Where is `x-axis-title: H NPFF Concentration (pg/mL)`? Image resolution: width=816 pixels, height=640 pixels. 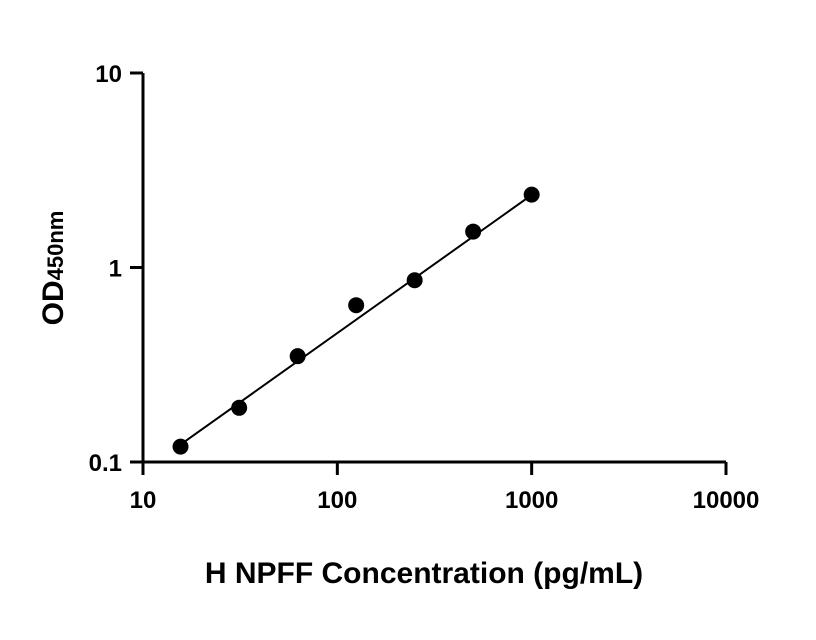
x-axis-title: H NPFF Concentration (pg/mL) is located at coordinates (424, 573).